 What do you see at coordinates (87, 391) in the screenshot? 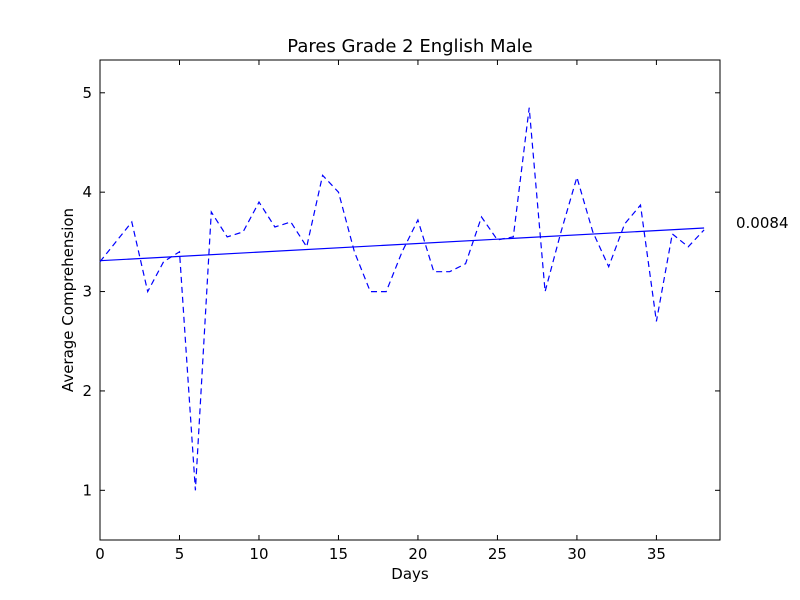
I see `y-tick-label: 2` at bounding box center [87, 391].